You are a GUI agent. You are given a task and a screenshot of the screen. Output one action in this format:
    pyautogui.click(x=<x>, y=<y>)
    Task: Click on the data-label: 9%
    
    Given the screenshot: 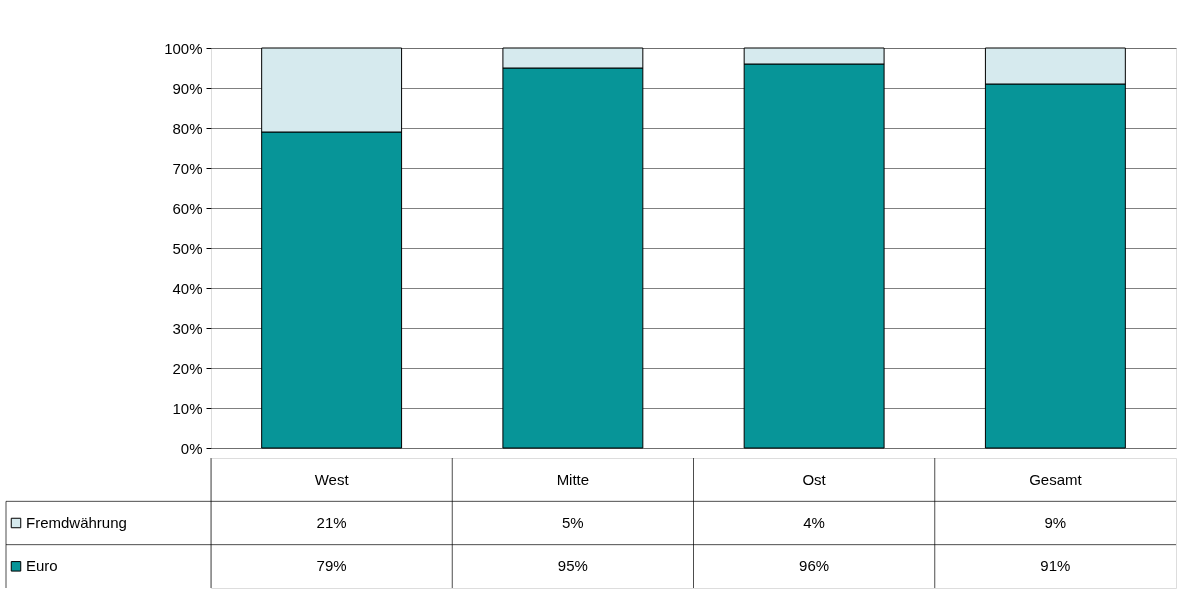 What is the action you would take?
    pyautogui.click(x=1055, y=522)
    